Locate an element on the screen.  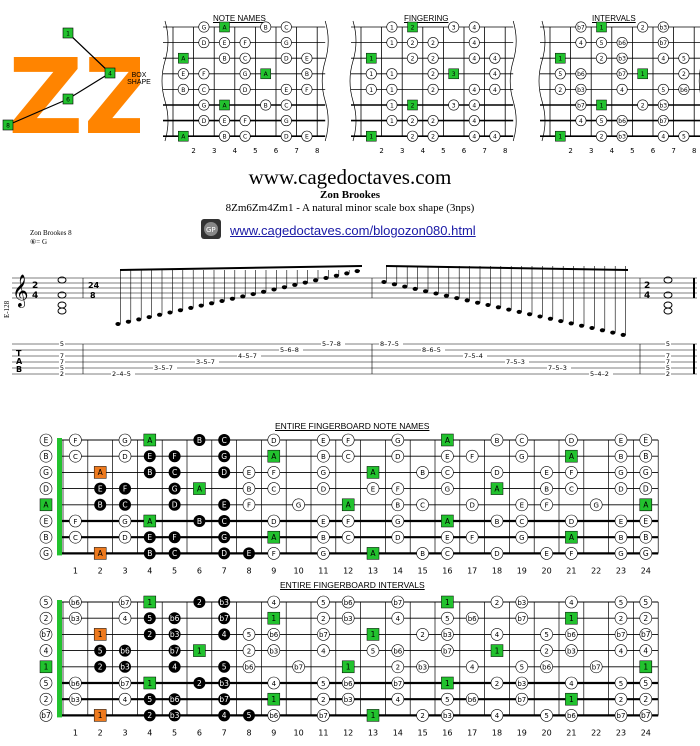
open-string-label: 4 is located at coordinates (46, 650).